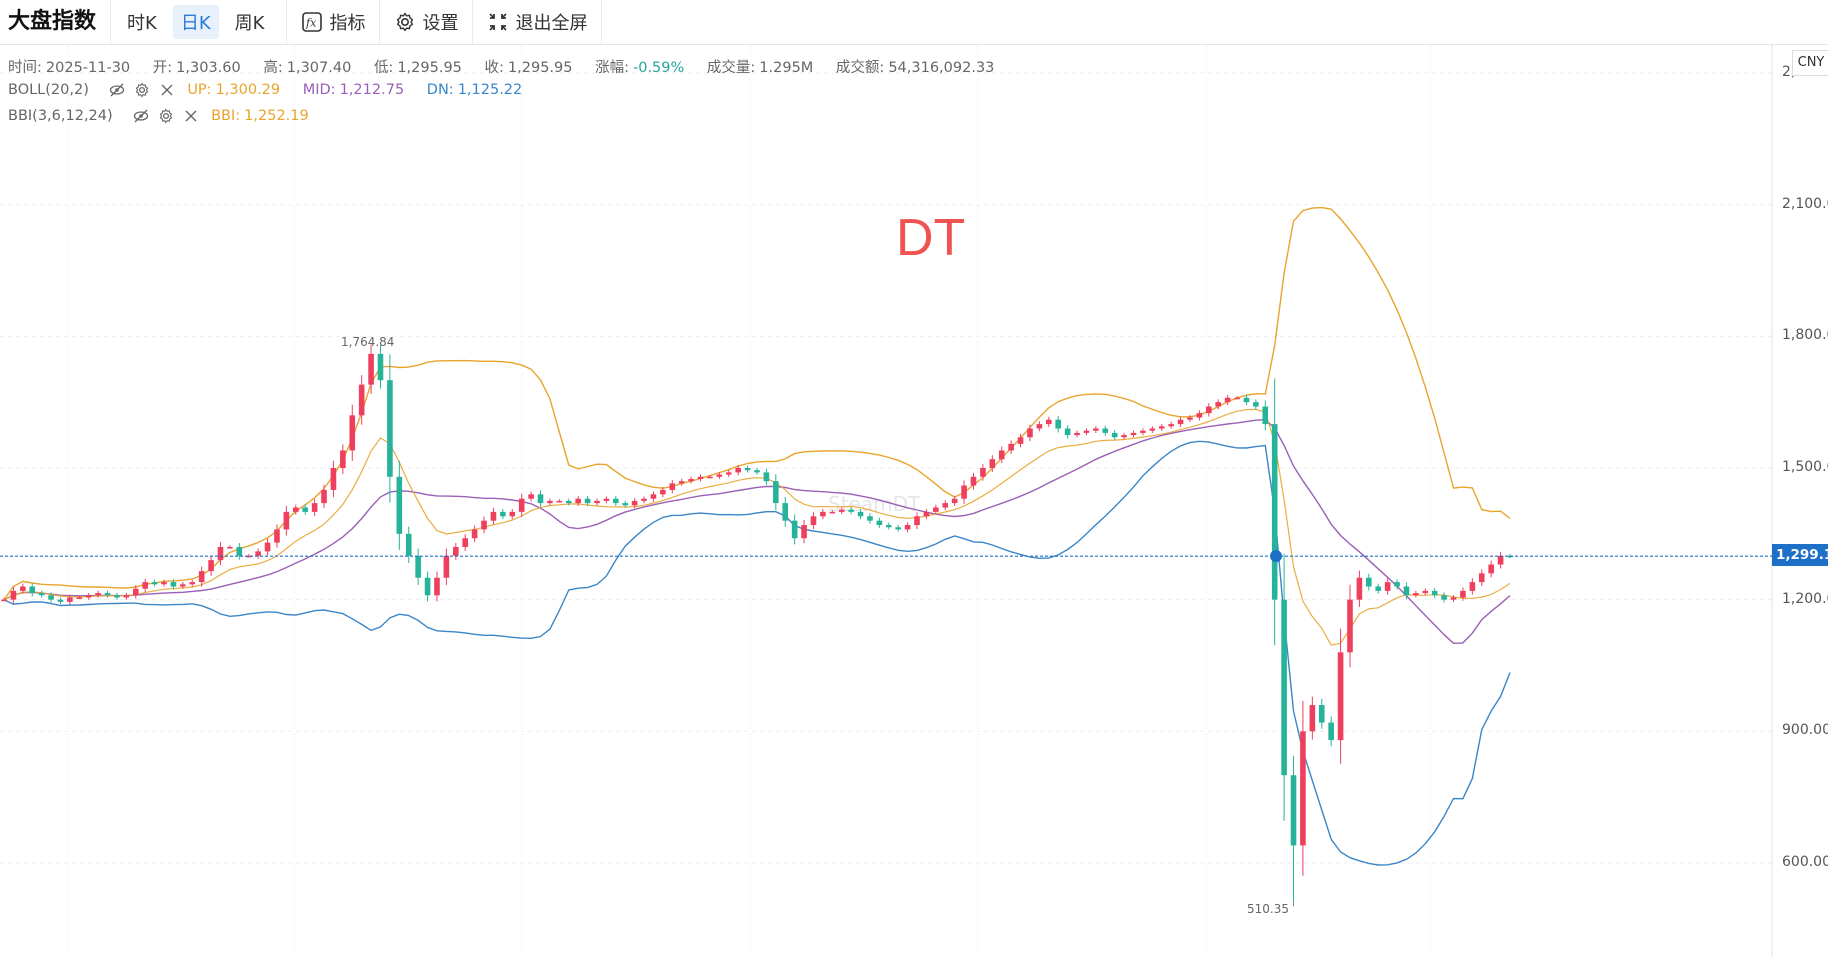 This screenshot has height=957, width=1828. What do you see at coordinates (1805, 203) in the screenshot?
I see `y-tick-label: 2,100.00` at bounding box center [1805, 203].